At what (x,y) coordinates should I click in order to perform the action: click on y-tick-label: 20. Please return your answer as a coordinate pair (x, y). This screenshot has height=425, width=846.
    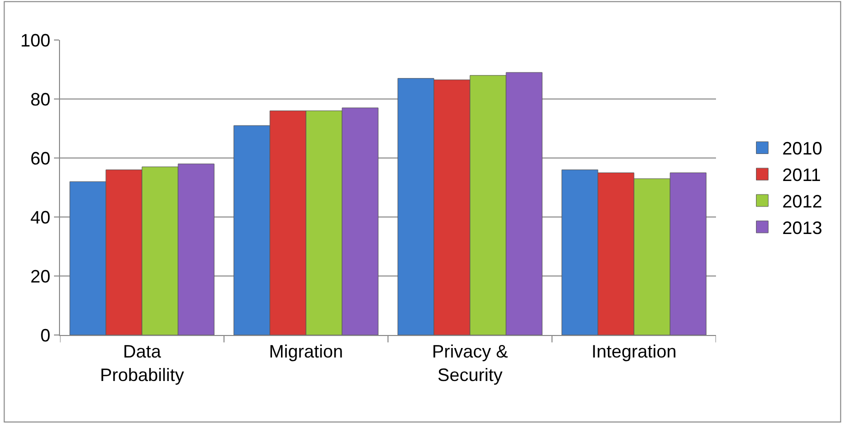
    Looking at the image, I should click on (40, 276).